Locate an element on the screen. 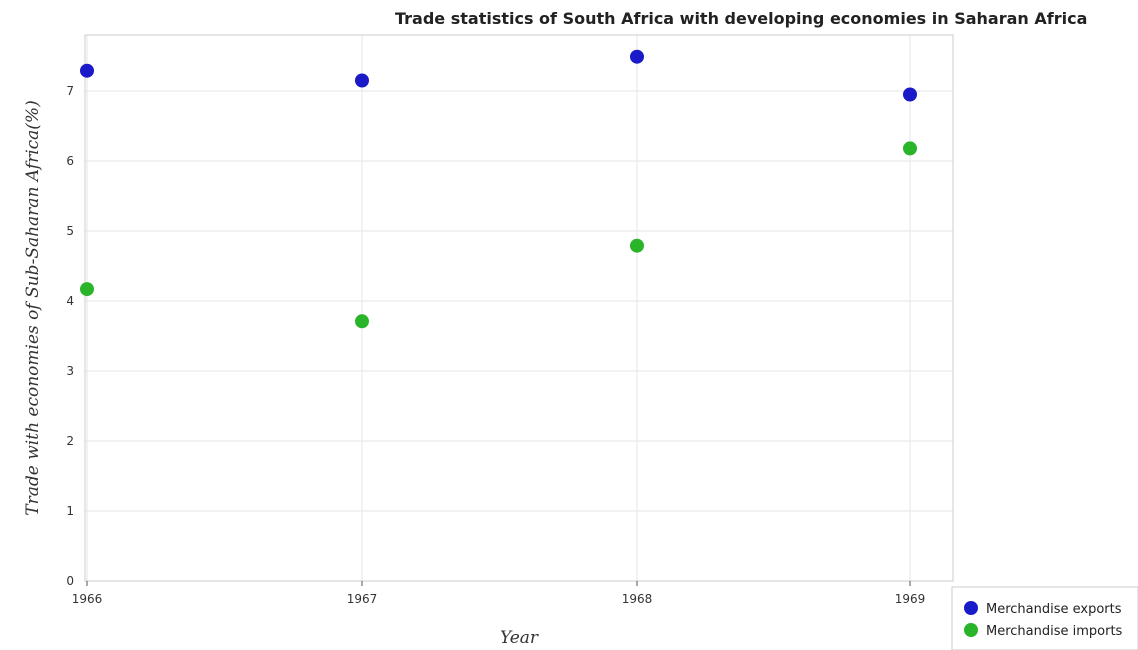  legend-label-exports: Merchandise exports is located at coordinates (1054, 609).